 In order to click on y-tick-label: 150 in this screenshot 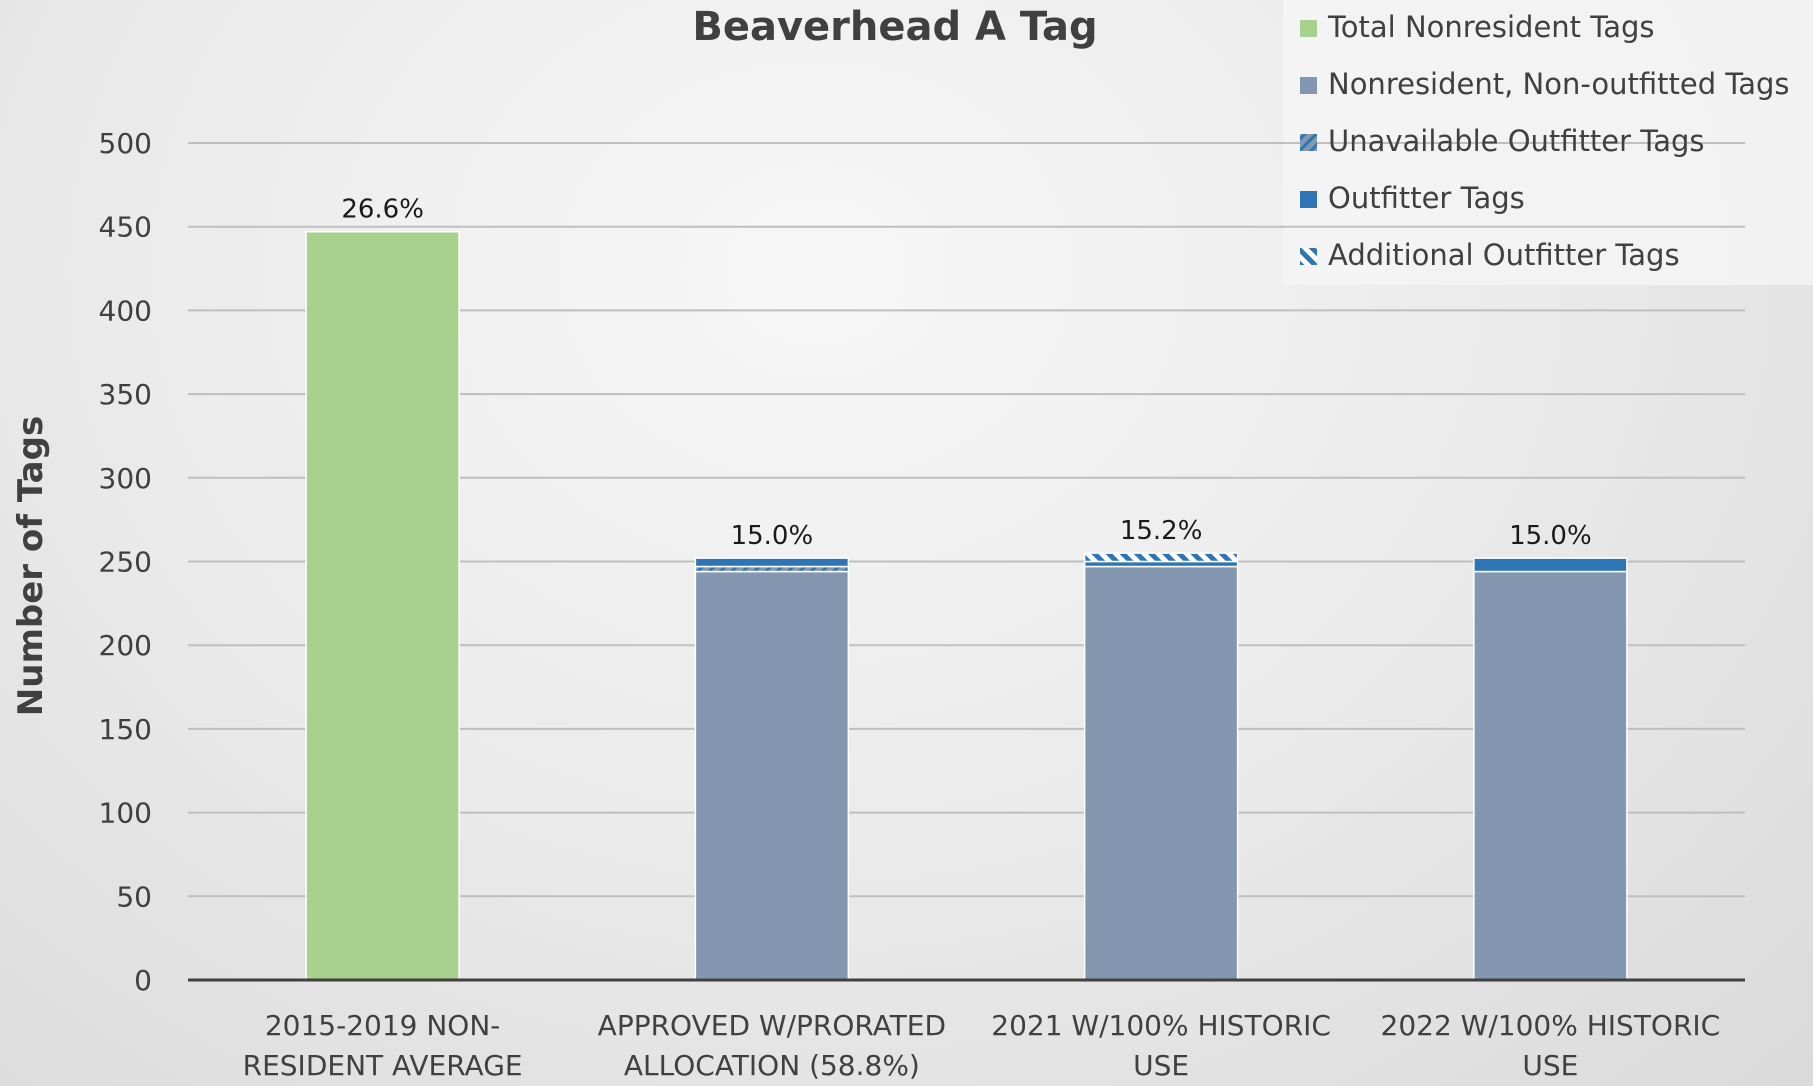, I will do `click(125, 729)`.